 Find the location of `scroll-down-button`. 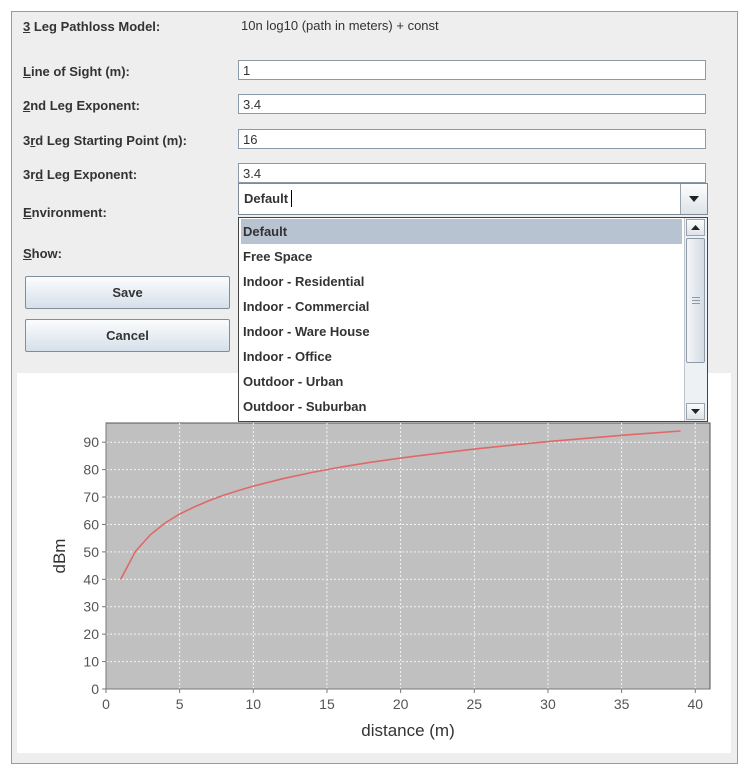

scroll-down-button is located at coordinates (695, 411).